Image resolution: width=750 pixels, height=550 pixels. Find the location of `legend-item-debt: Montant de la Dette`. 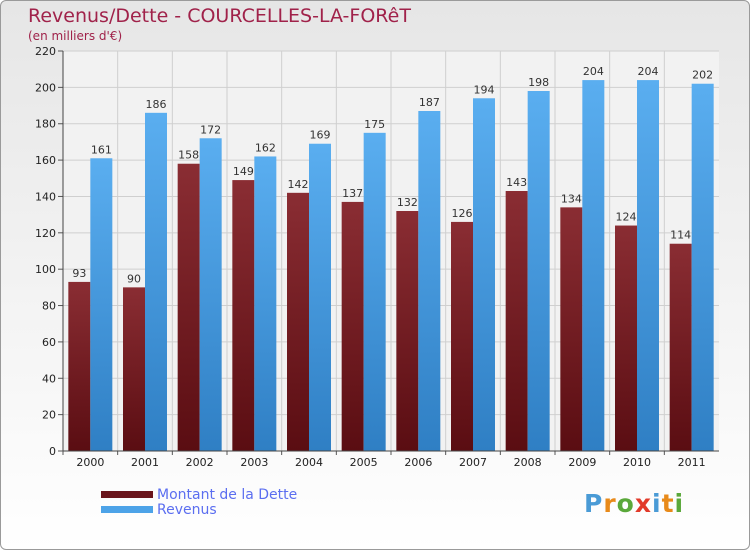

legend-item-debt: Montant de la Dette is located at coordinates (199, 494).